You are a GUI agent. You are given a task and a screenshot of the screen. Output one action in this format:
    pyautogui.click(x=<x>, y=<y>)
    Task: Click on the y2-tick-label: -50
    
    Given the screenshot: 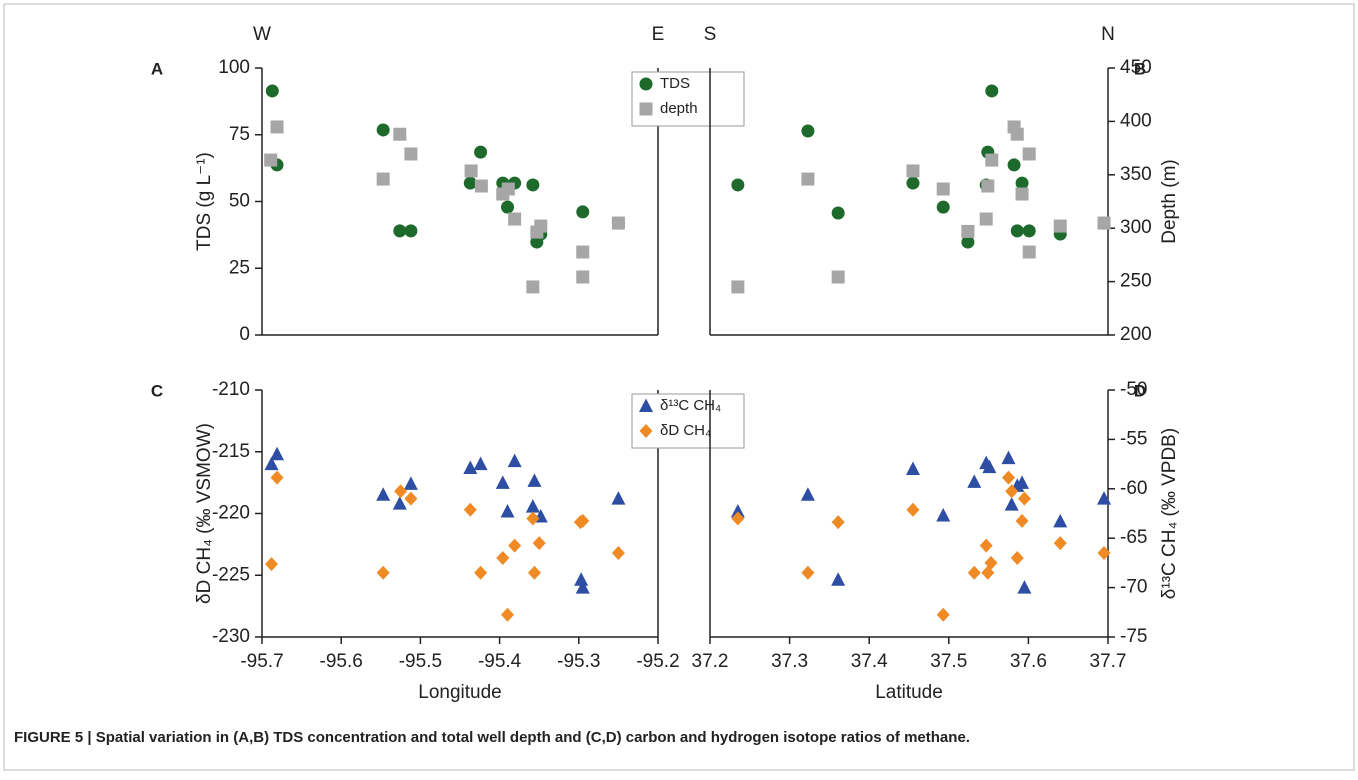 What is the action you would take?
    pyautogui.click(x=1133, y=389)
    